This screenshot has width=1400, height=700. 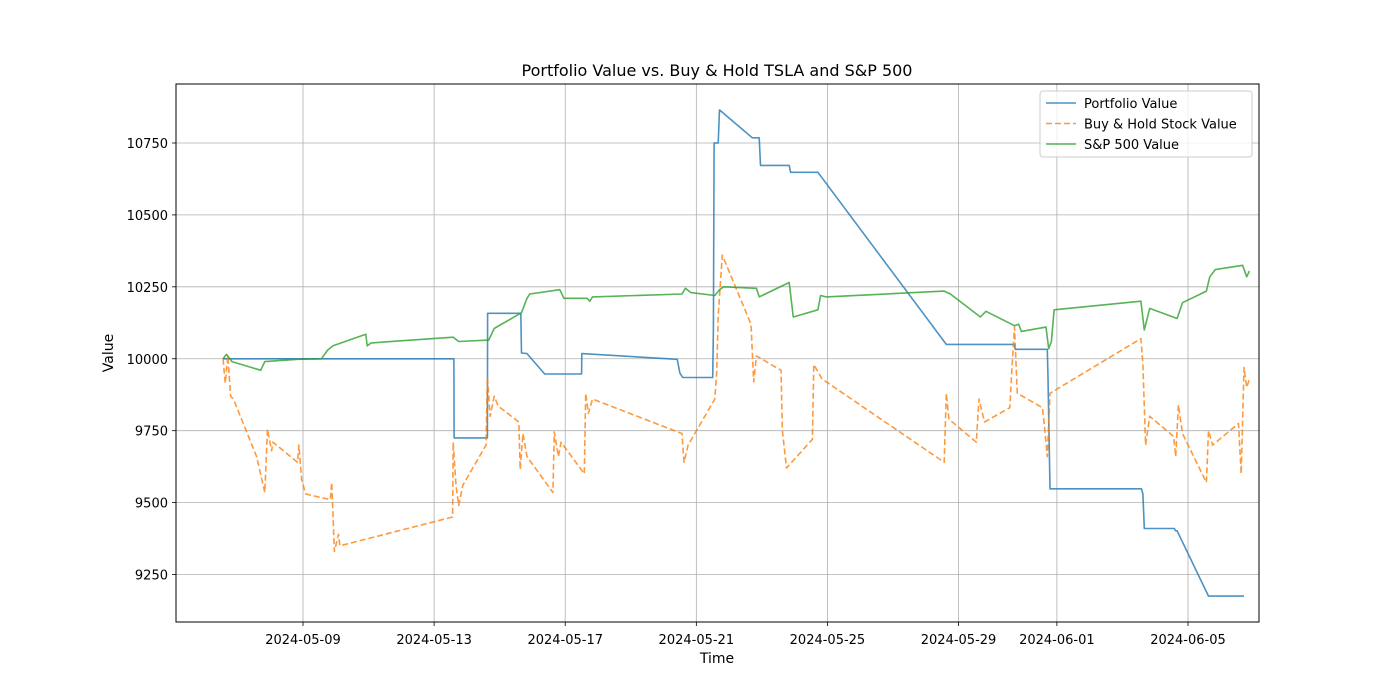 I want to click on y-tick-label: 9500, so click(x=151, y=504).